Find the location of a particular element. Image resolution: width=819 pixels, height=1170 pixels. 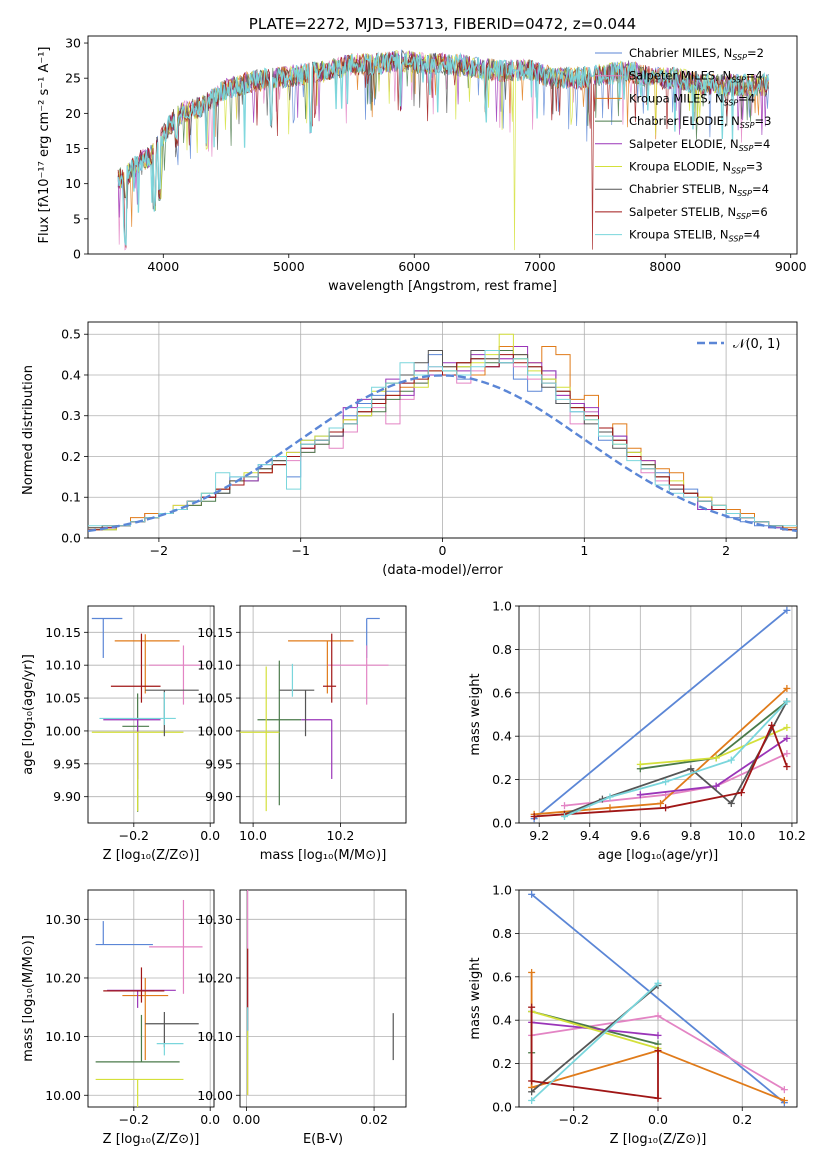

spectrum-line is located at coordinates (443, 148).